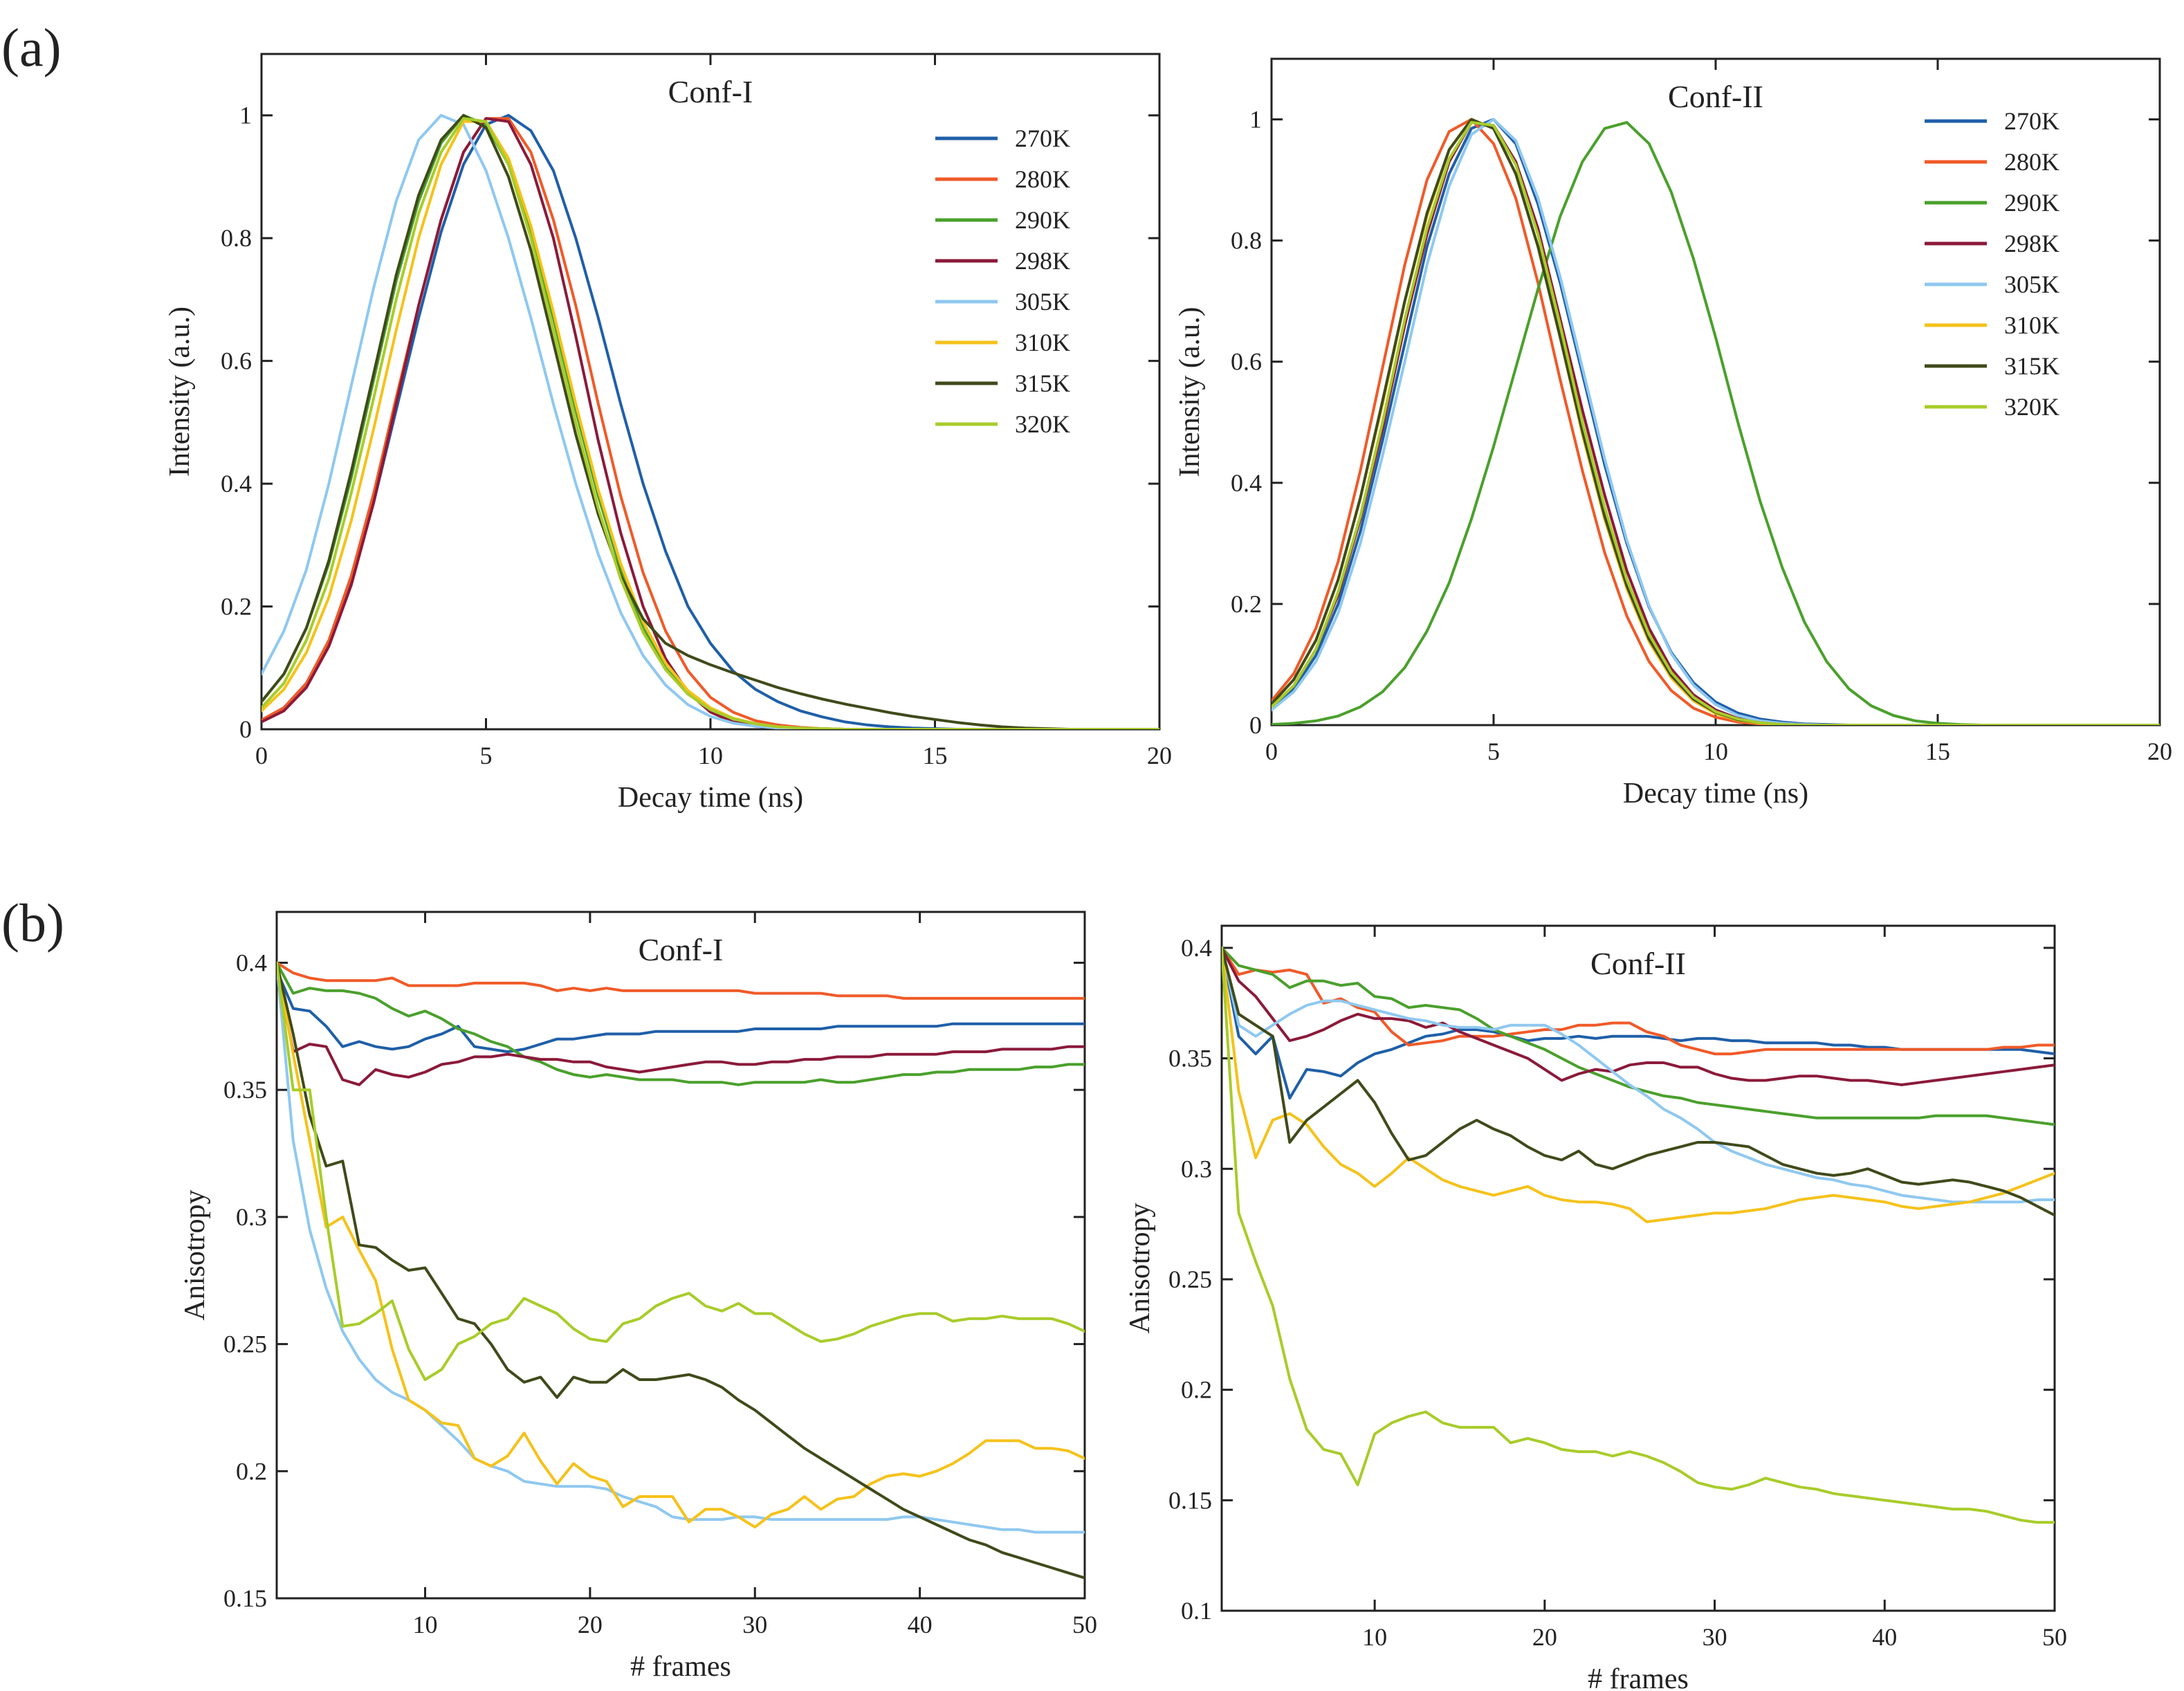  Describe the element at coordinates (195, 1255) in the screenshot. I see `y-axis-label: Anisotropy` at that location.